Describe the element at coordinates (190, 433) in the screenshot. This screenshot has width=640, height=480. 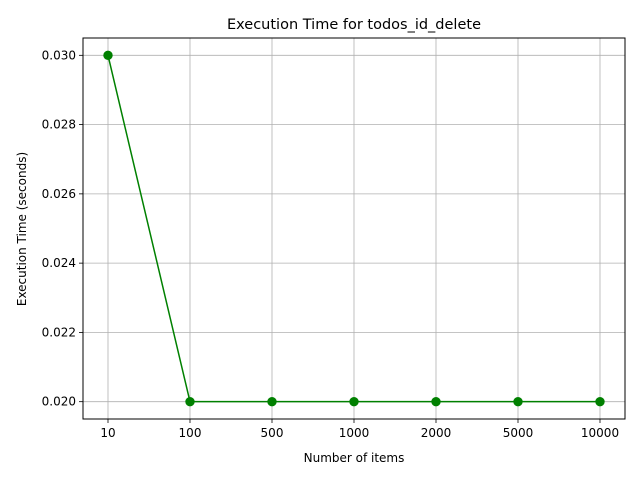
I see `x-tick-label: 100` at that location.